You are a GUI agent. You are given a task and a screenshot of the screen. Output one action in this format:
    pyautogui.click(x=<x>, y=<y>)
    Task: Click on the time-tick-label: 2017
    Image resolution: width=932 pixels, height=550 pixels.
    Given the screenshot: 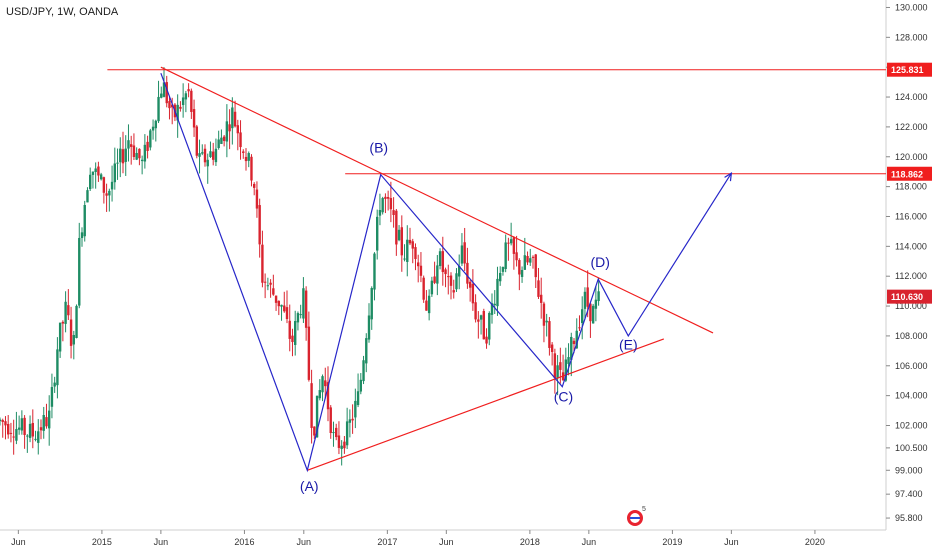 What is the action you would take?
    pyautogui.click(x=387, y=542)
    